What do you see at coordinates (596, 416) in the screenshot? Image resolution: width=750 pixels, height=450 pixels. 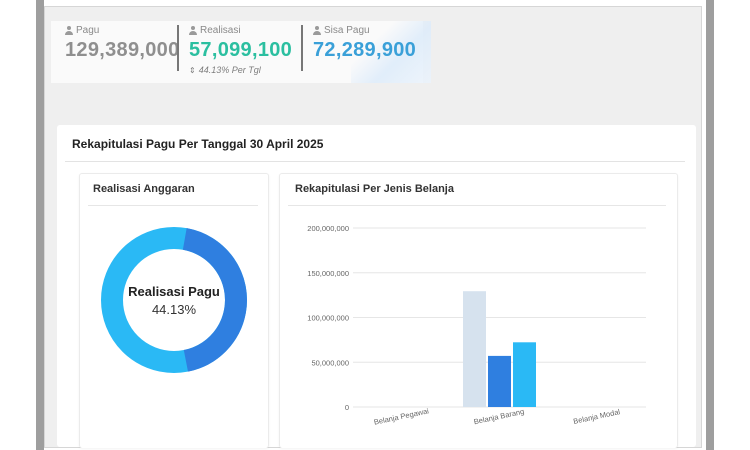 I see `x-category-label: Belanja Modal` at bounding box center [596, 416].